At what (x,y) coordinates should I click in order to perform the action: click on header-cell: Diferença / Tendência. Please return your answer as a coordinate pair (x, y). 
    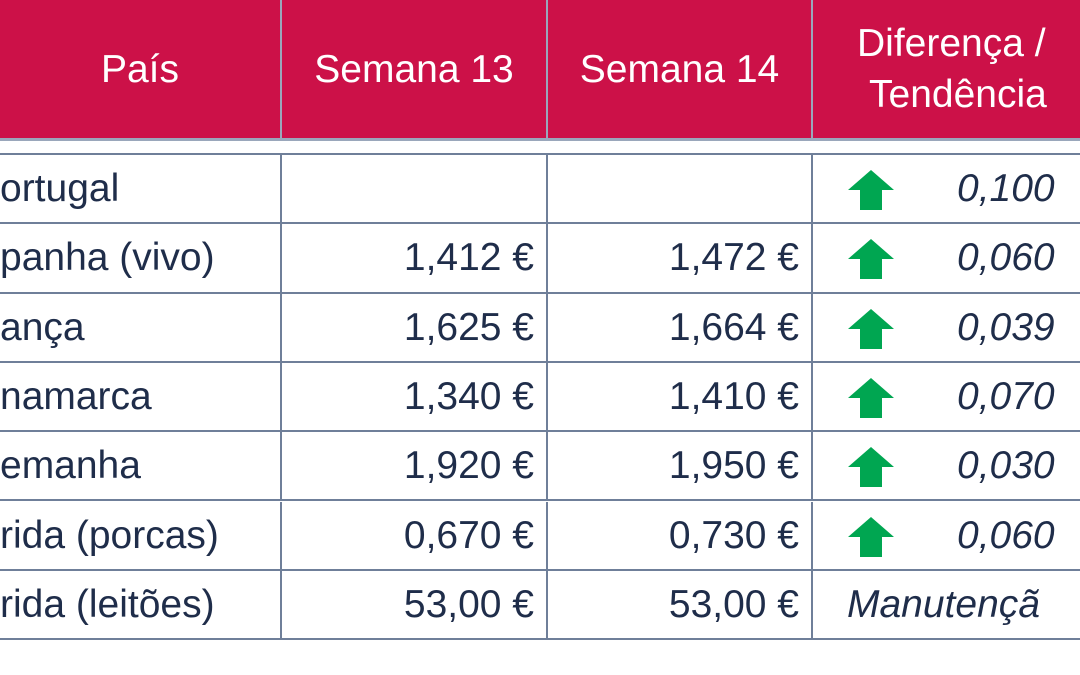
    Looking at the image, I should click on (946, 70).